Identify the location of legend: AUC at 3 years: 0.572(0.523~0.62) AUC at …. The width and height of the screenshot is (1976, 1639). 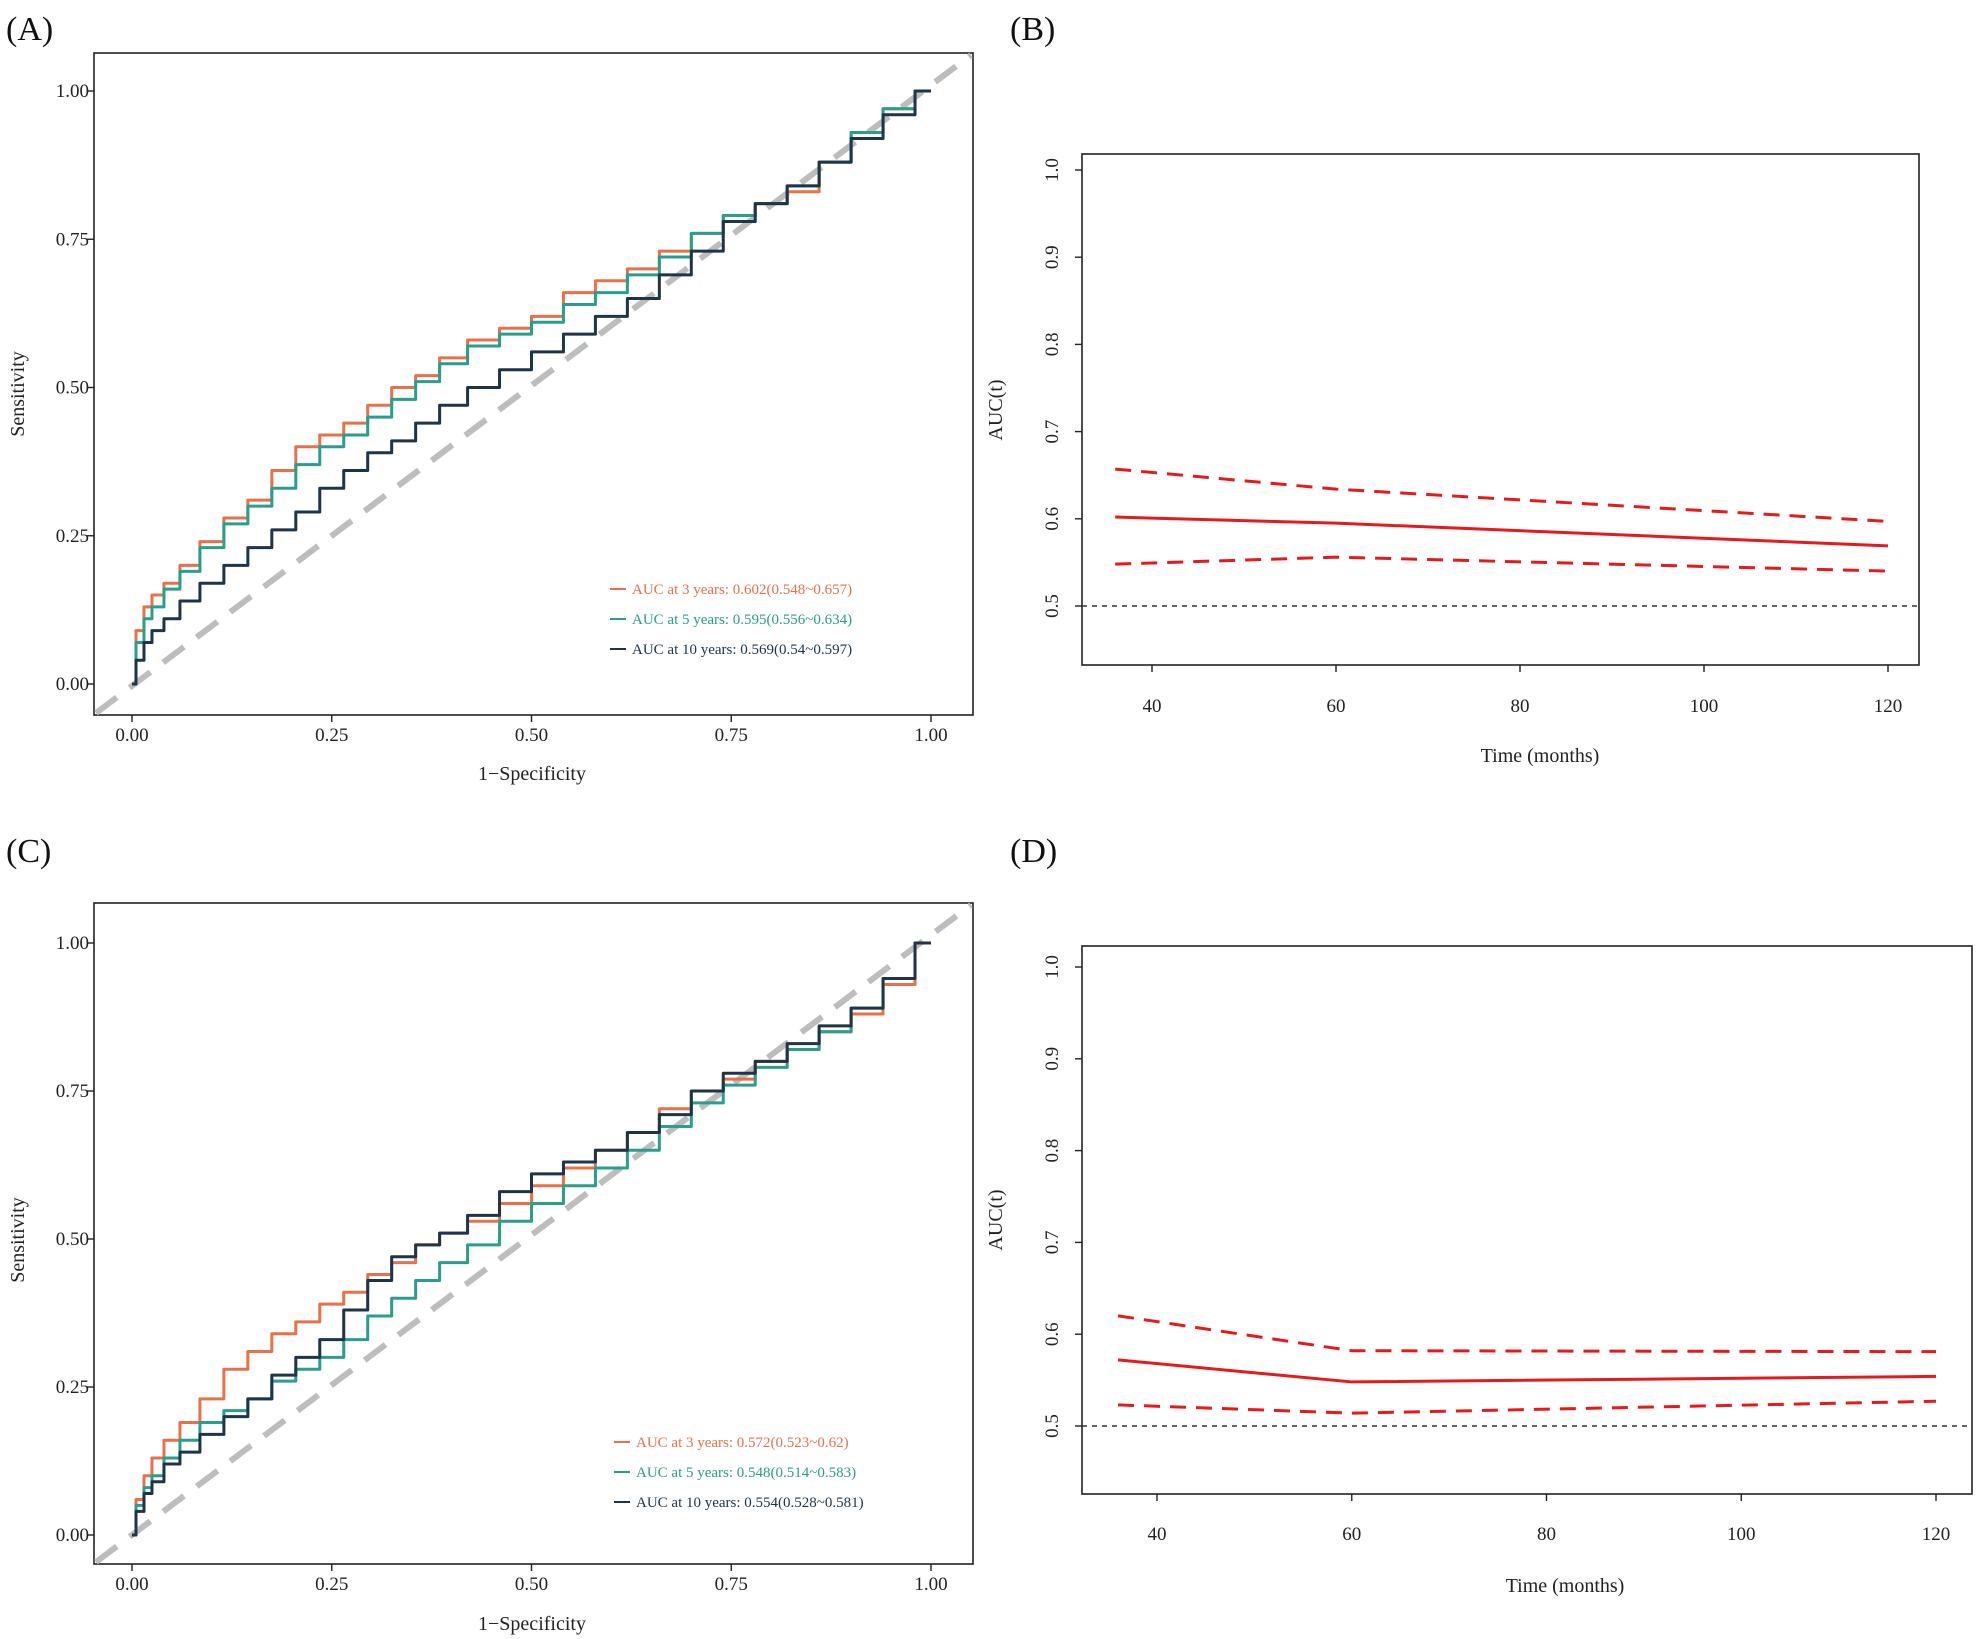
(739, 1473).